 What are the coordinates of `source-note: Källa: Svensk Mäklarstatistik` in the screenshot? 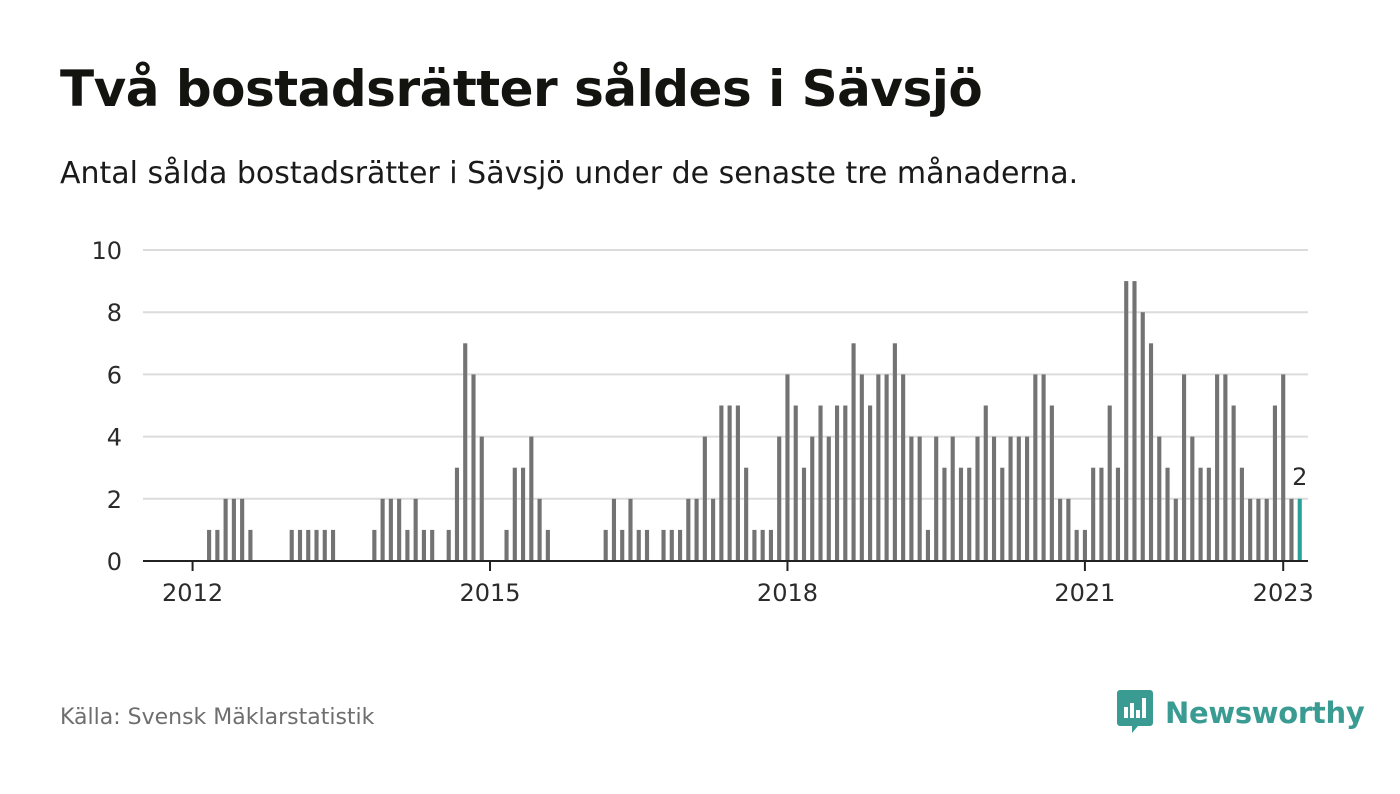 It's located at (217, 717).